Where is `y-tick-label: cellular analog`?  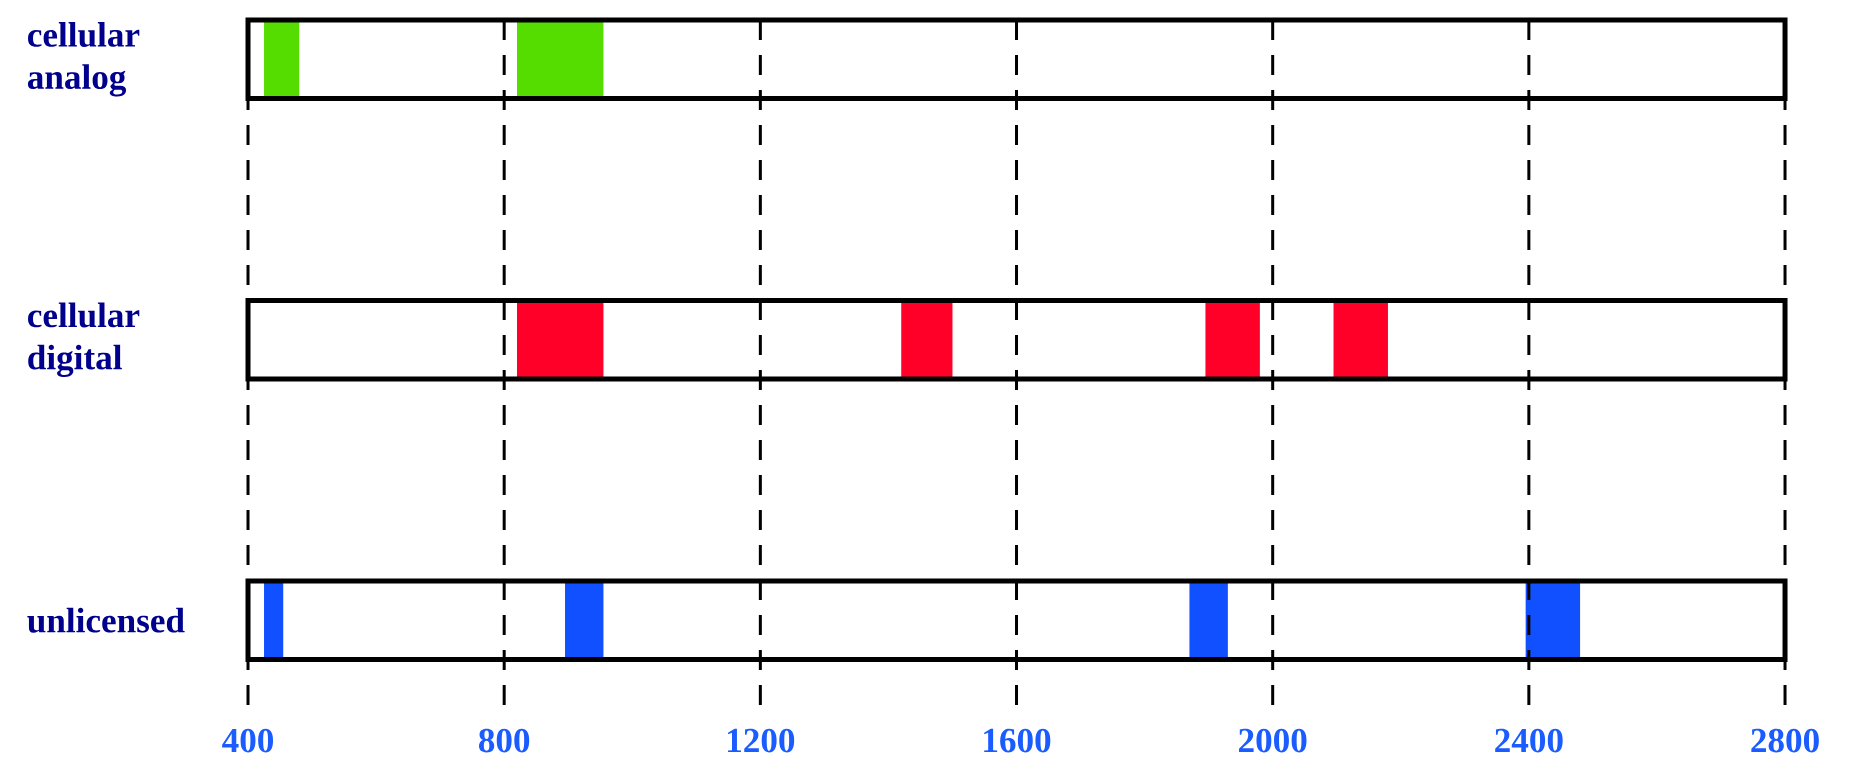
y-tick-label: cellular analog is located at coordinates (83, 59).